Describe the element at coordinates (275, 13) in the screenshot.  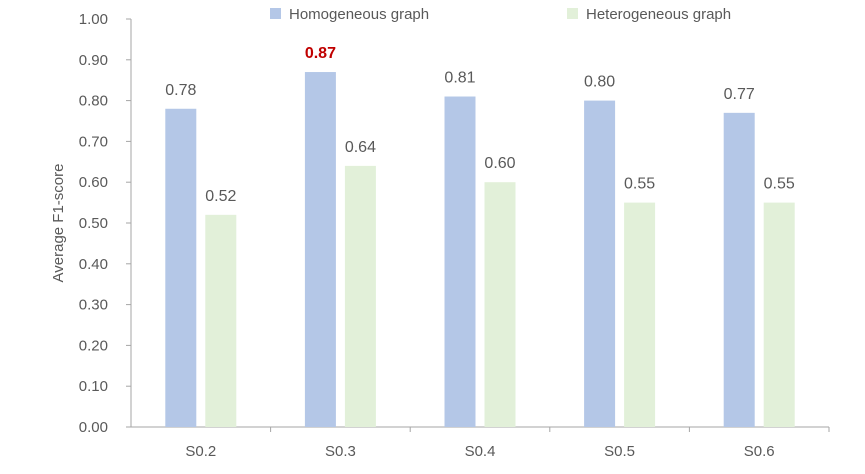
I see `legend-swatch-homogeneous` at that location.